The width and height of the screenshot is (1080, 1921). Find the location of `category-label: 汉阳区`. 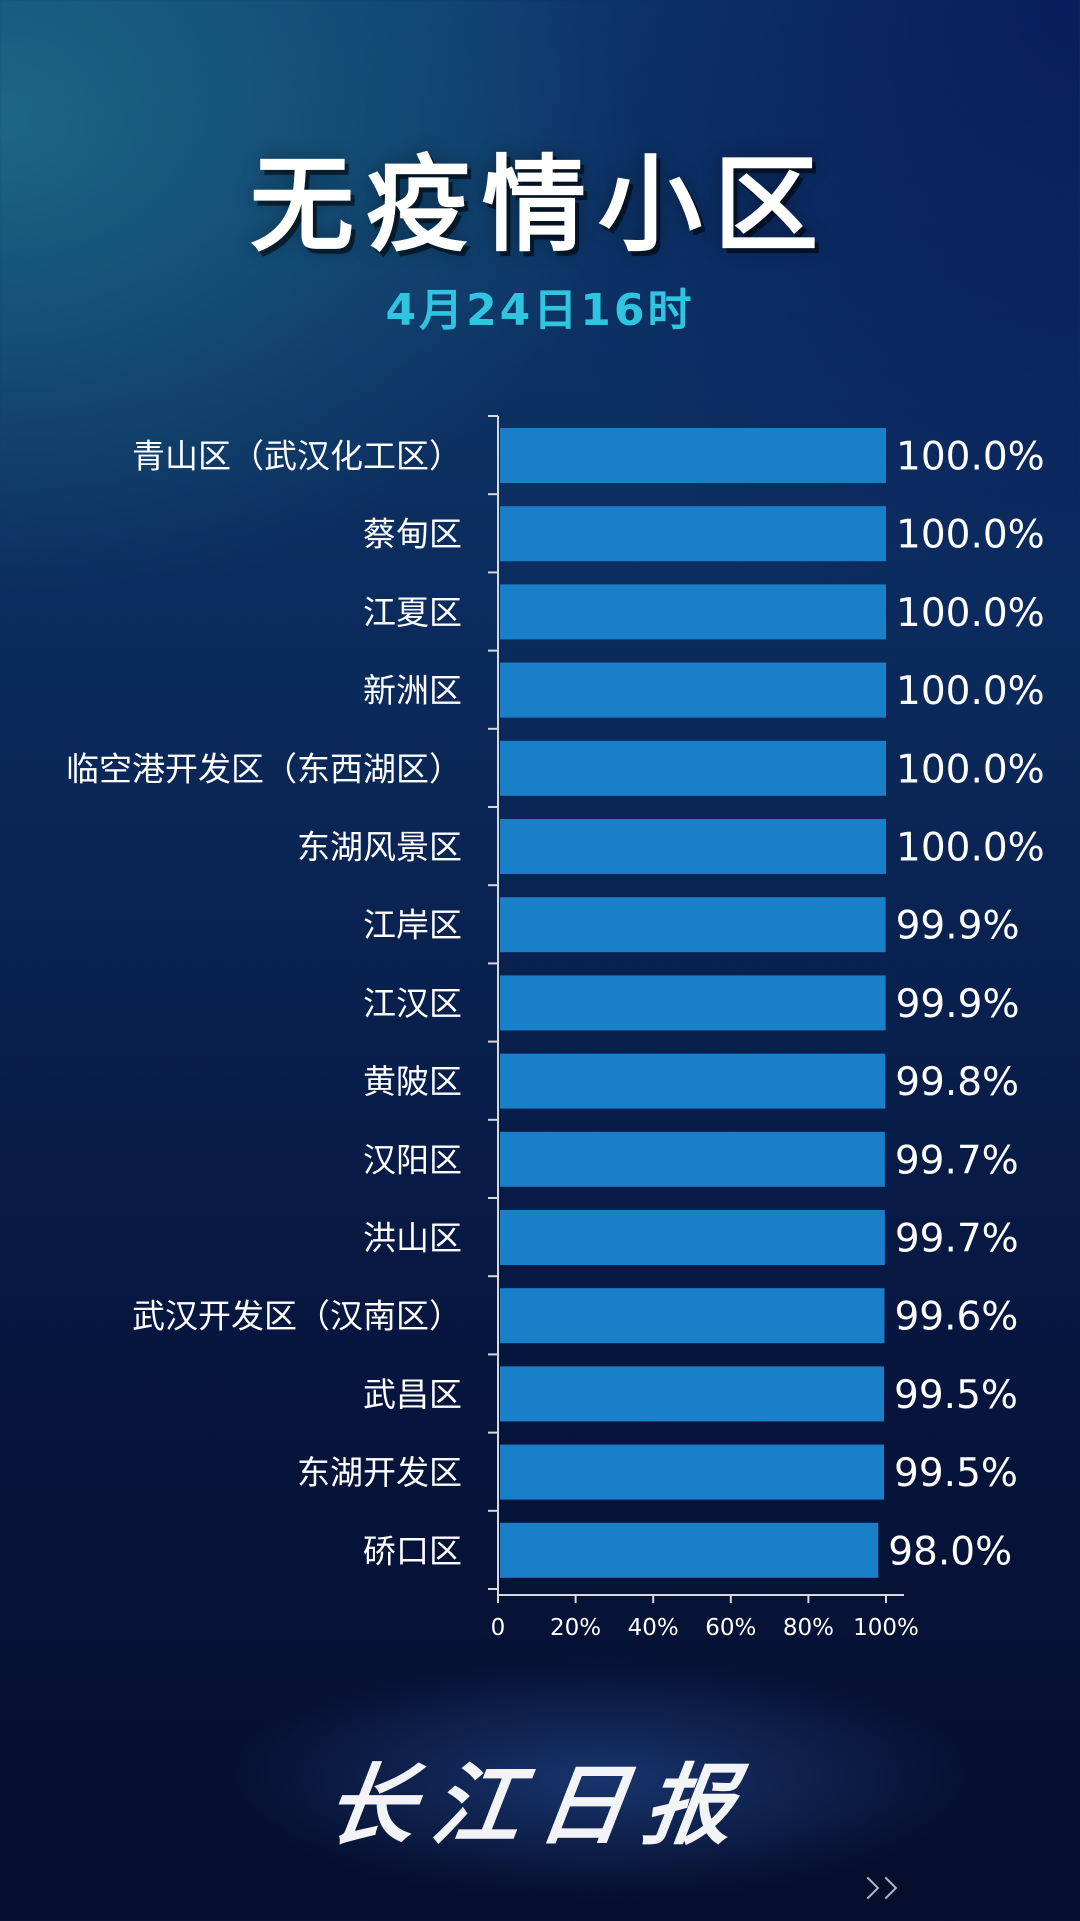

category-label: 汉阳区 is located at coordinates (412, 1159).